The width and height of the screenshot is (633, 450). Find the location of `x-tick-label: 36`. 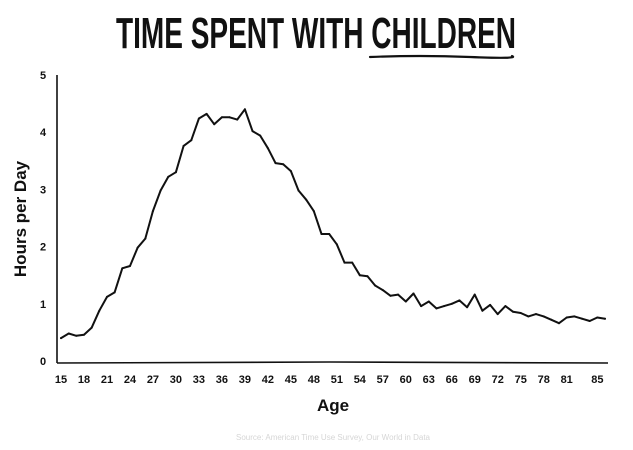

x-tick-label: 36 is located at coordinates (222, 380).